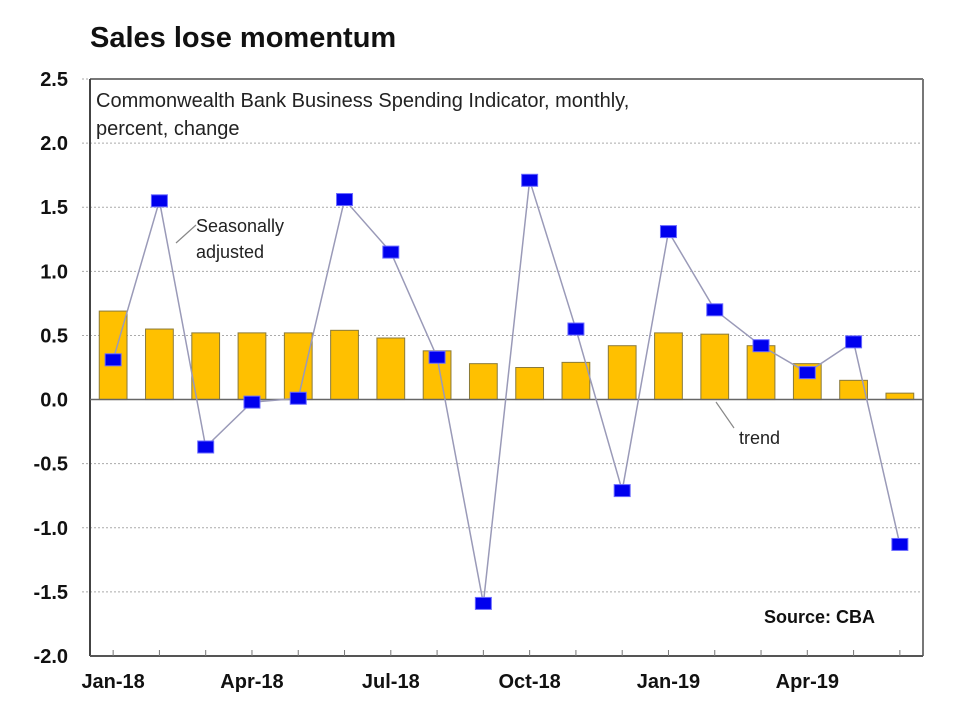 This screenshot has width=955, height=727. What do you see at coordinates (54, 336) in the screenshot?
I see `y-tick-label: 0.5` at bounding box center [54, 336].